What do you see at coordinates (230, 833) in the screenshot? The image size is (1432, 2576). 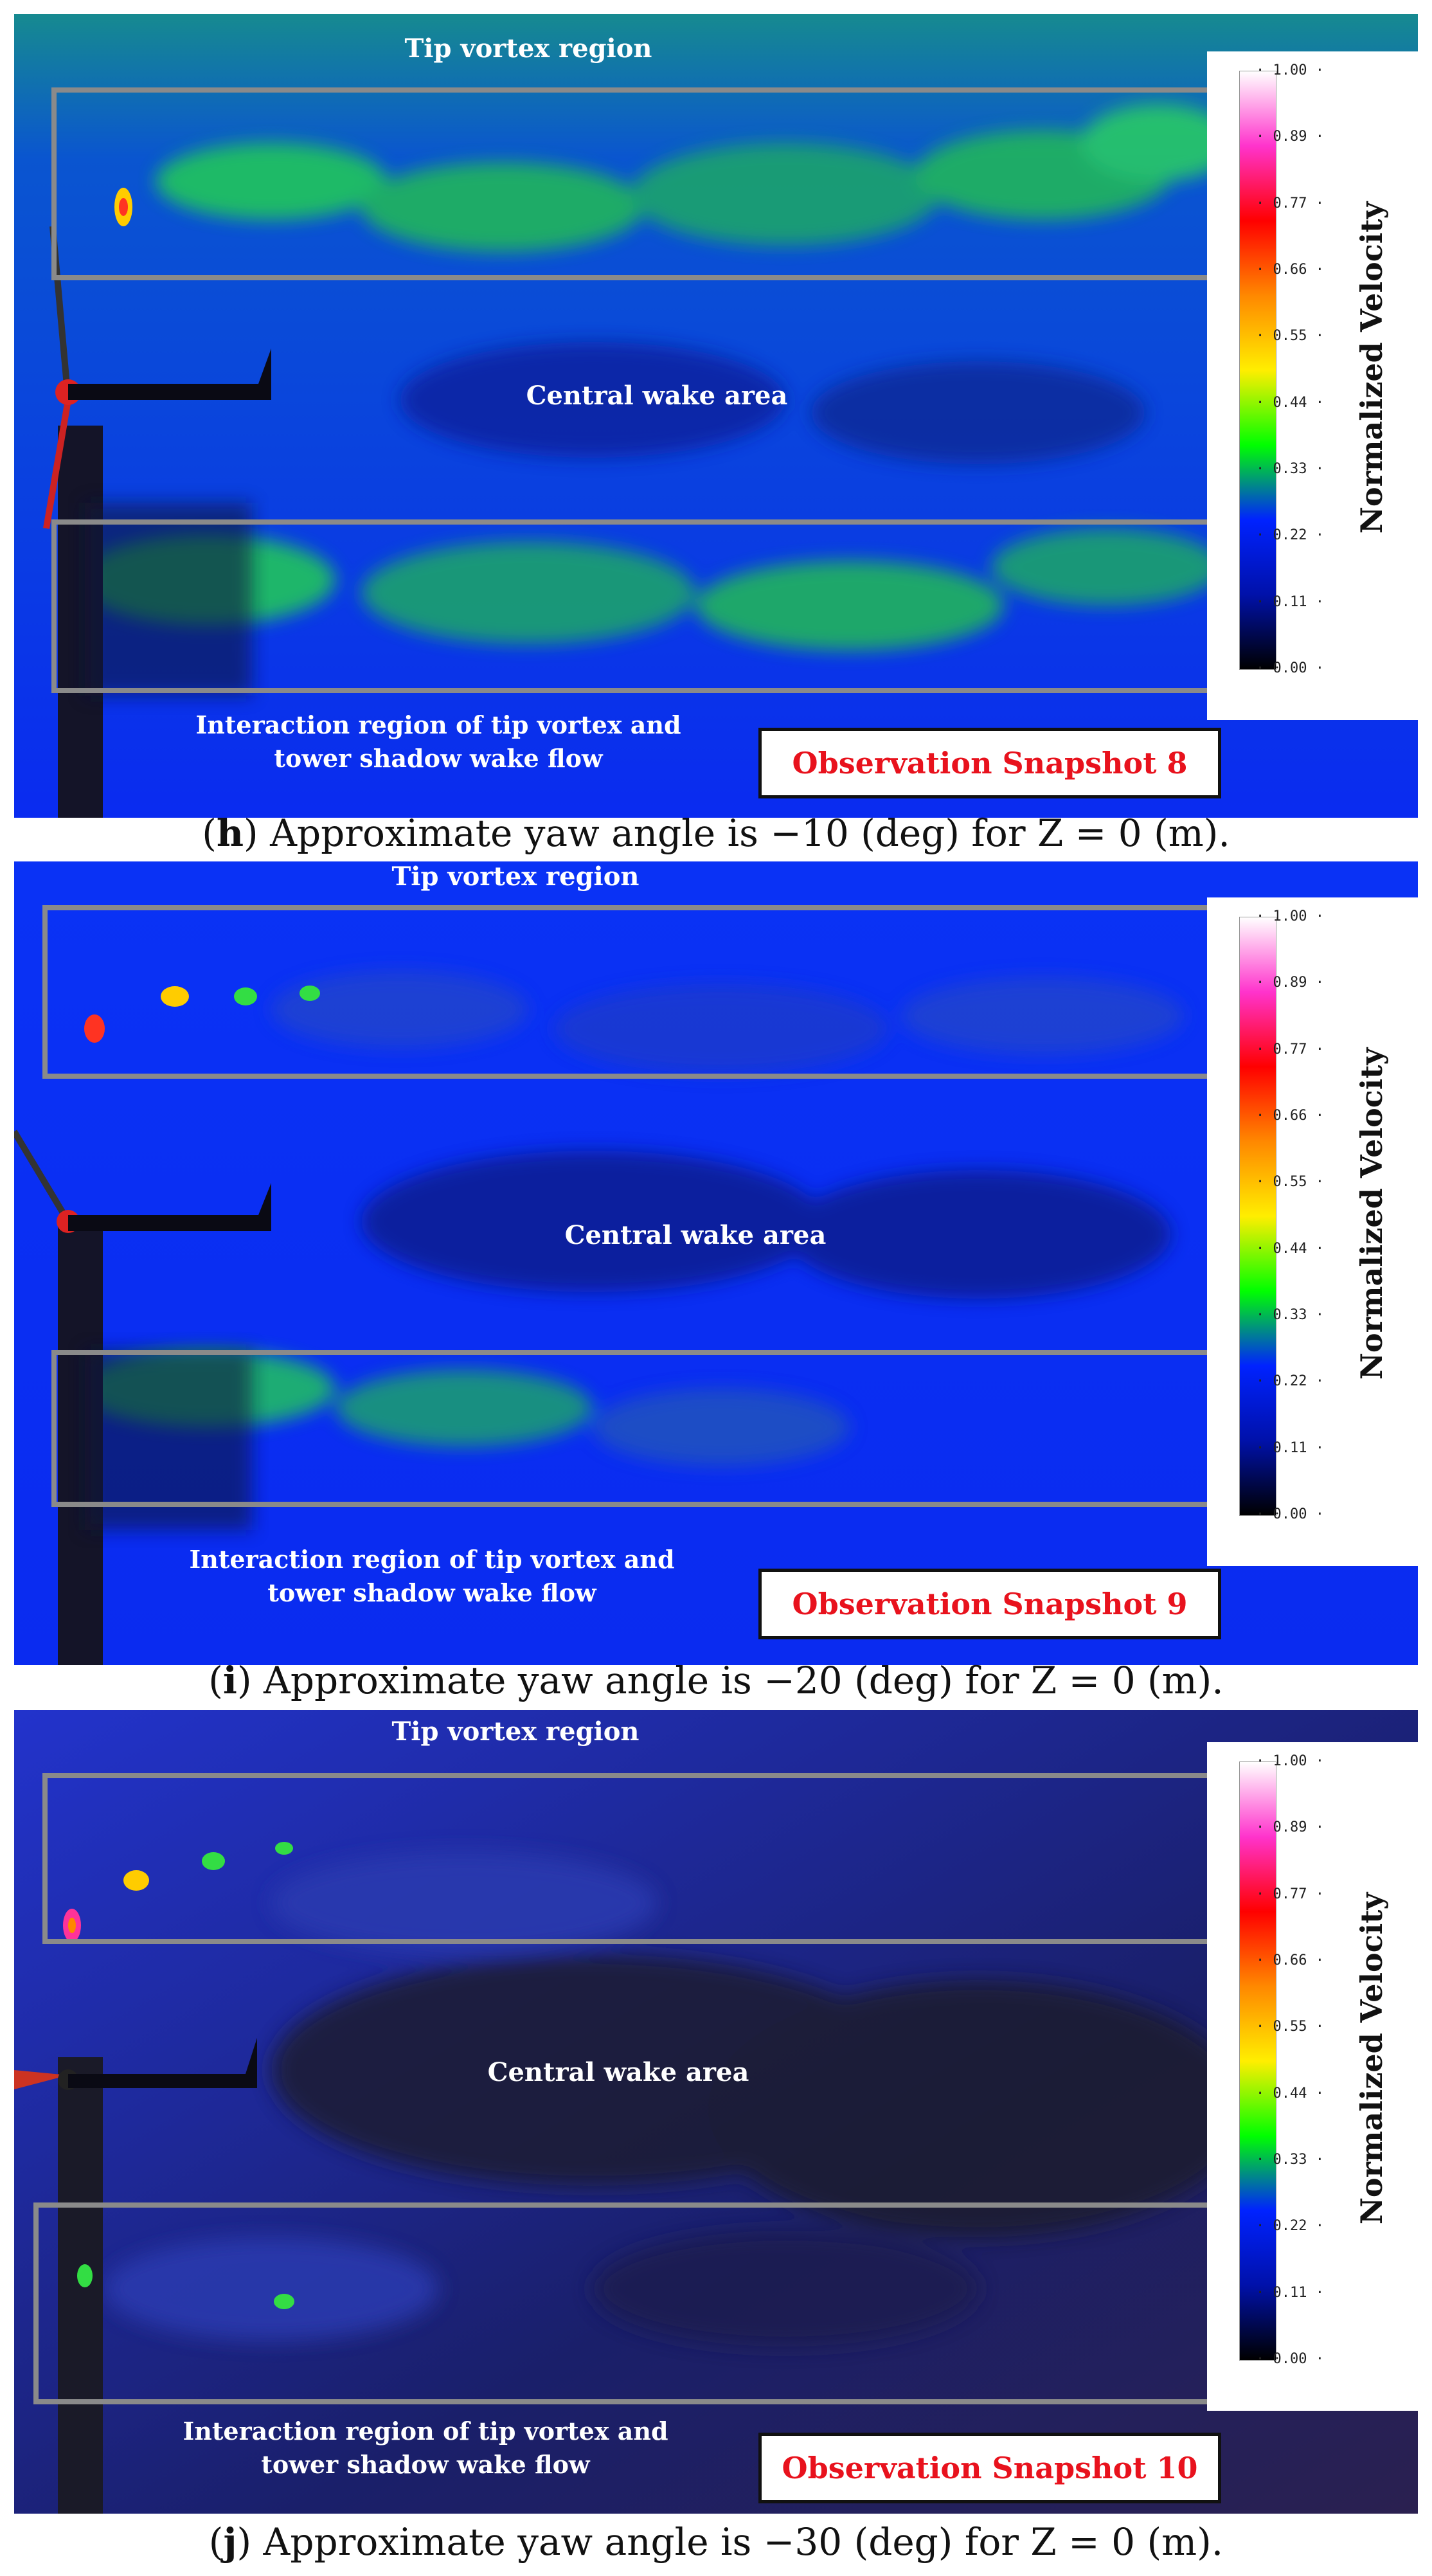 I see `caption-letter: h` at bounding box center [230, 833].